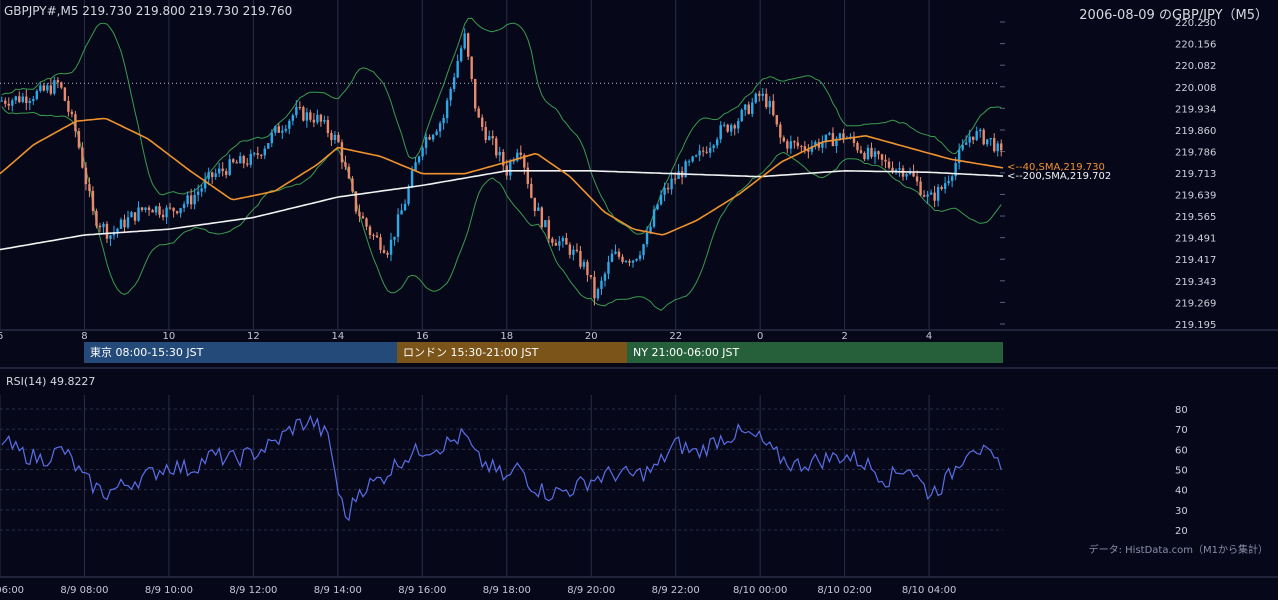 The image size is (1278, 600). Describe the element at coordinates (760, 336) in the screenshot. I see `main-x-tick-label: 0` at that location.